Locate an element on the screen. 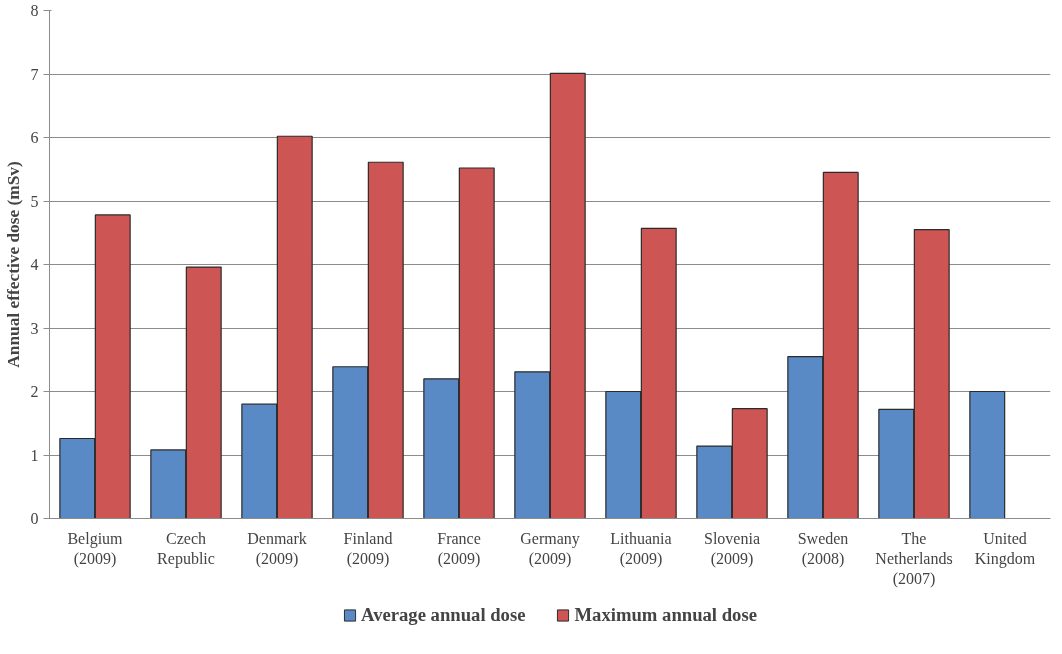 Image resolution: width=1062 pixels, height=654 pixels. x-tick-label: Czech Republic is located at coordinates (186, 548).